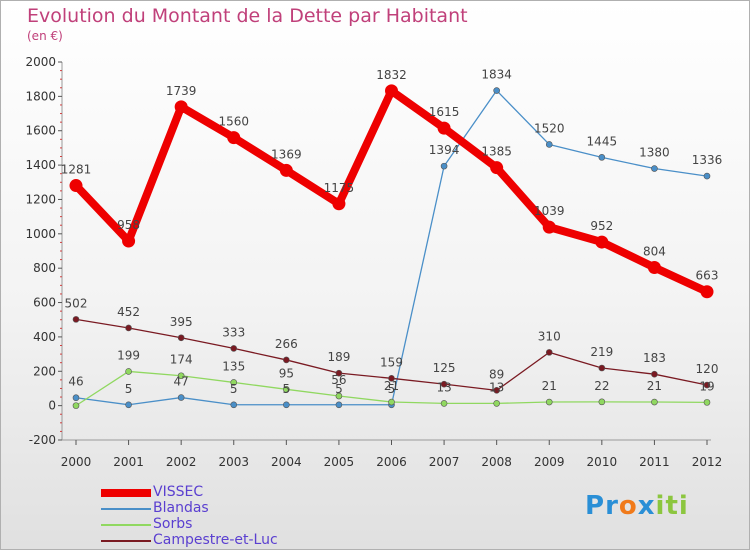 This screenshot has width=750, height=550. I want to click on y-tick-label: -200, so click(42, 440).